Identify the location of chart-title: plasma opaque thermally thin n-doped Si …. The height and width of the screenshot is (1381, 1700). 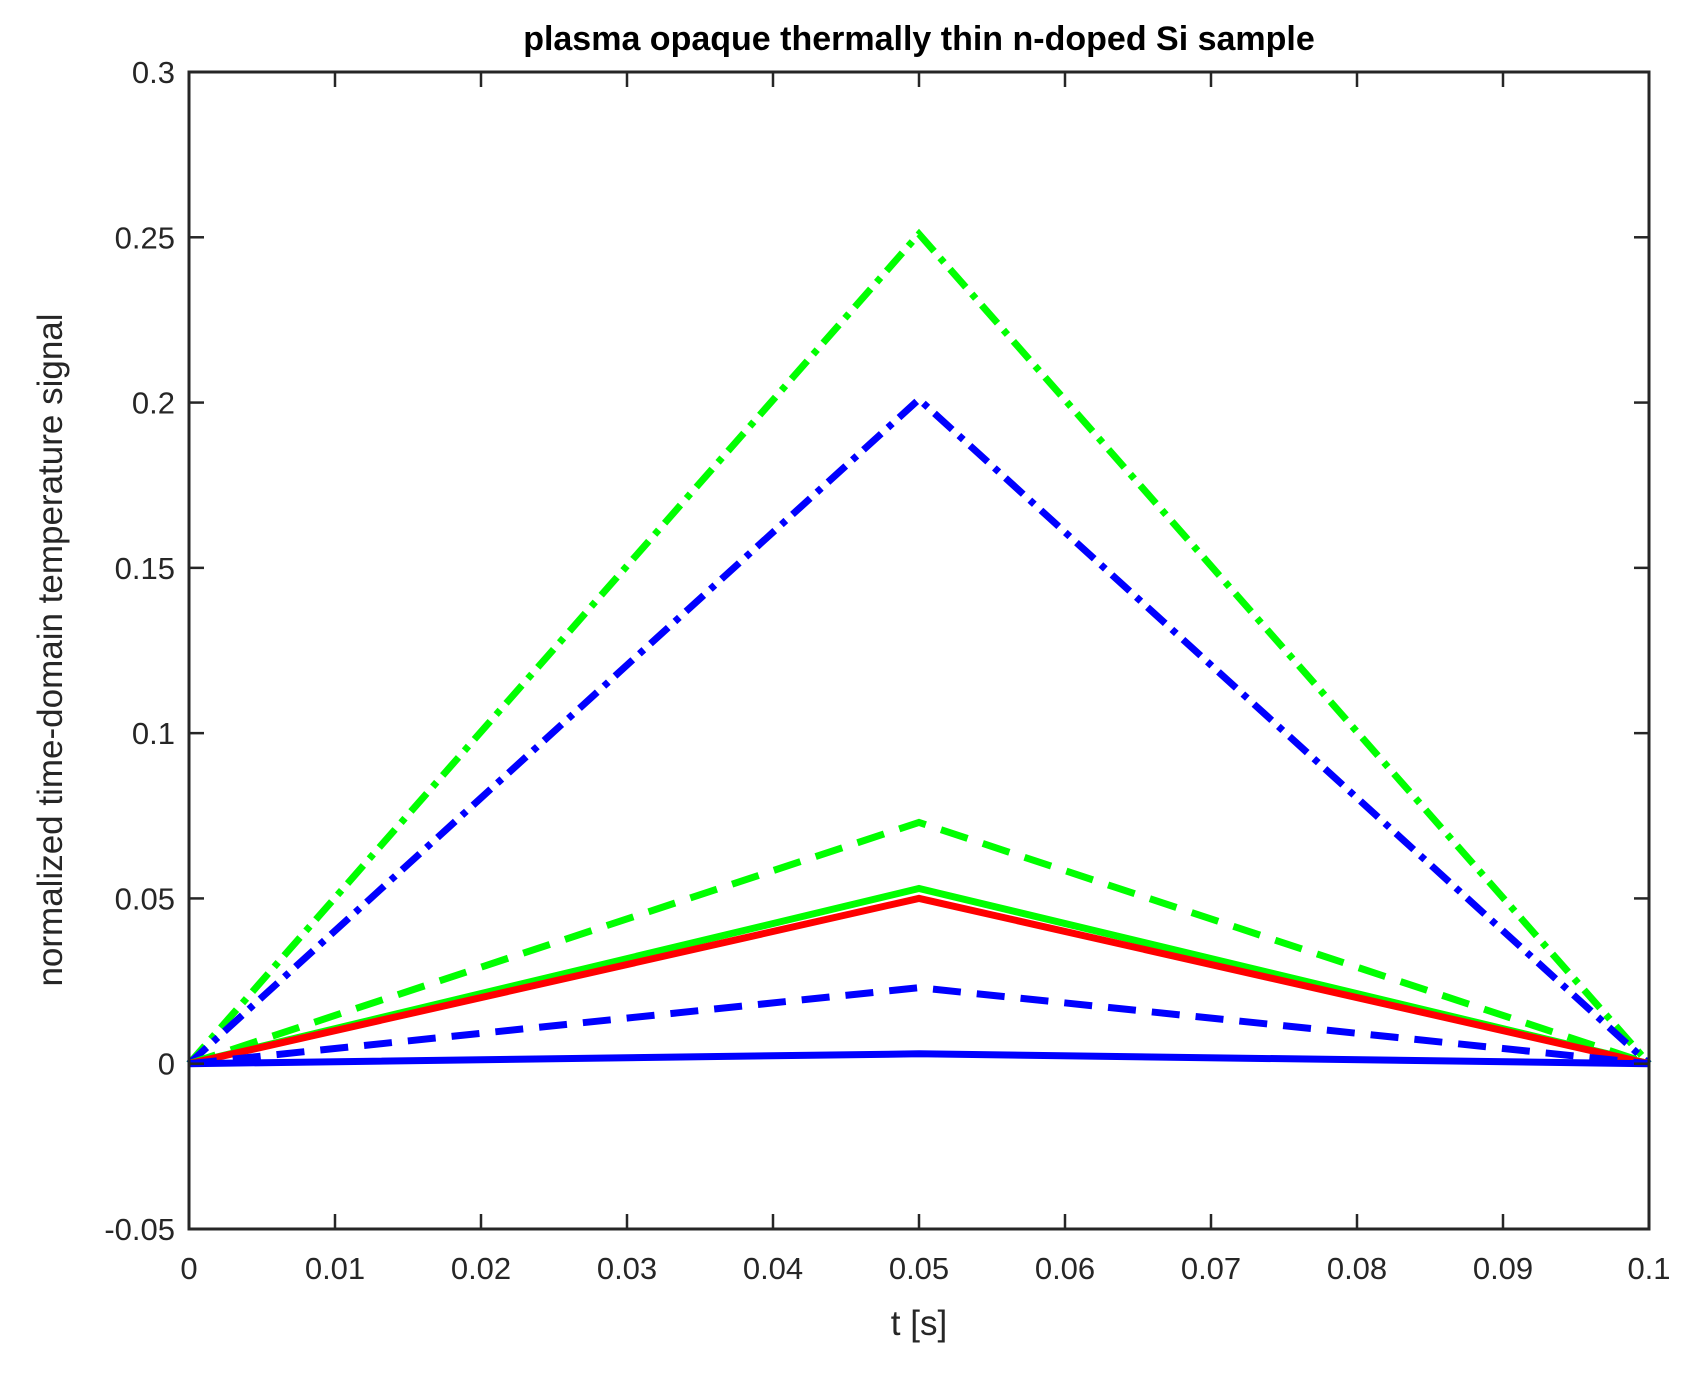
(919, 39).